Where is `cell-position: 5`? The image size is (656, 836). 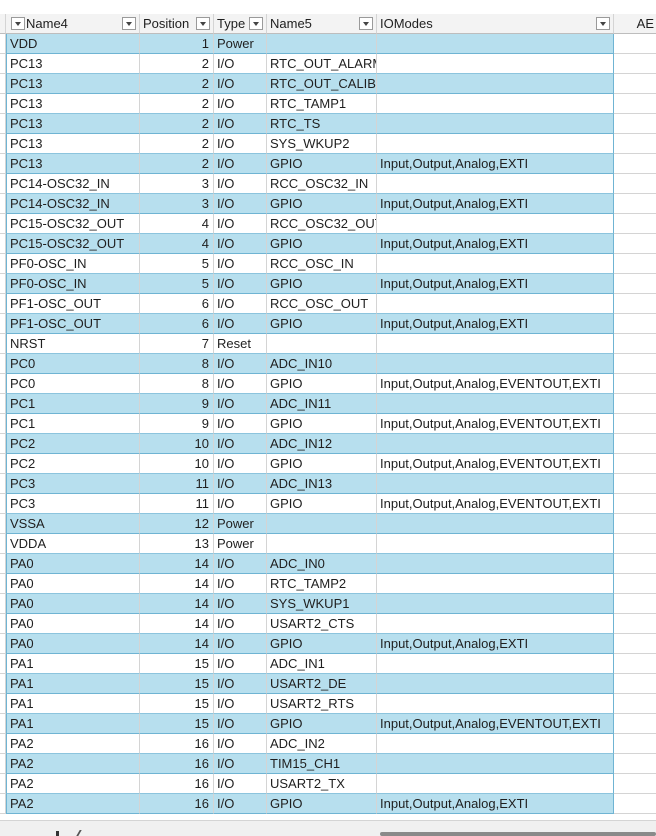 cell-position: 5 is located at coordinates (177, 284).